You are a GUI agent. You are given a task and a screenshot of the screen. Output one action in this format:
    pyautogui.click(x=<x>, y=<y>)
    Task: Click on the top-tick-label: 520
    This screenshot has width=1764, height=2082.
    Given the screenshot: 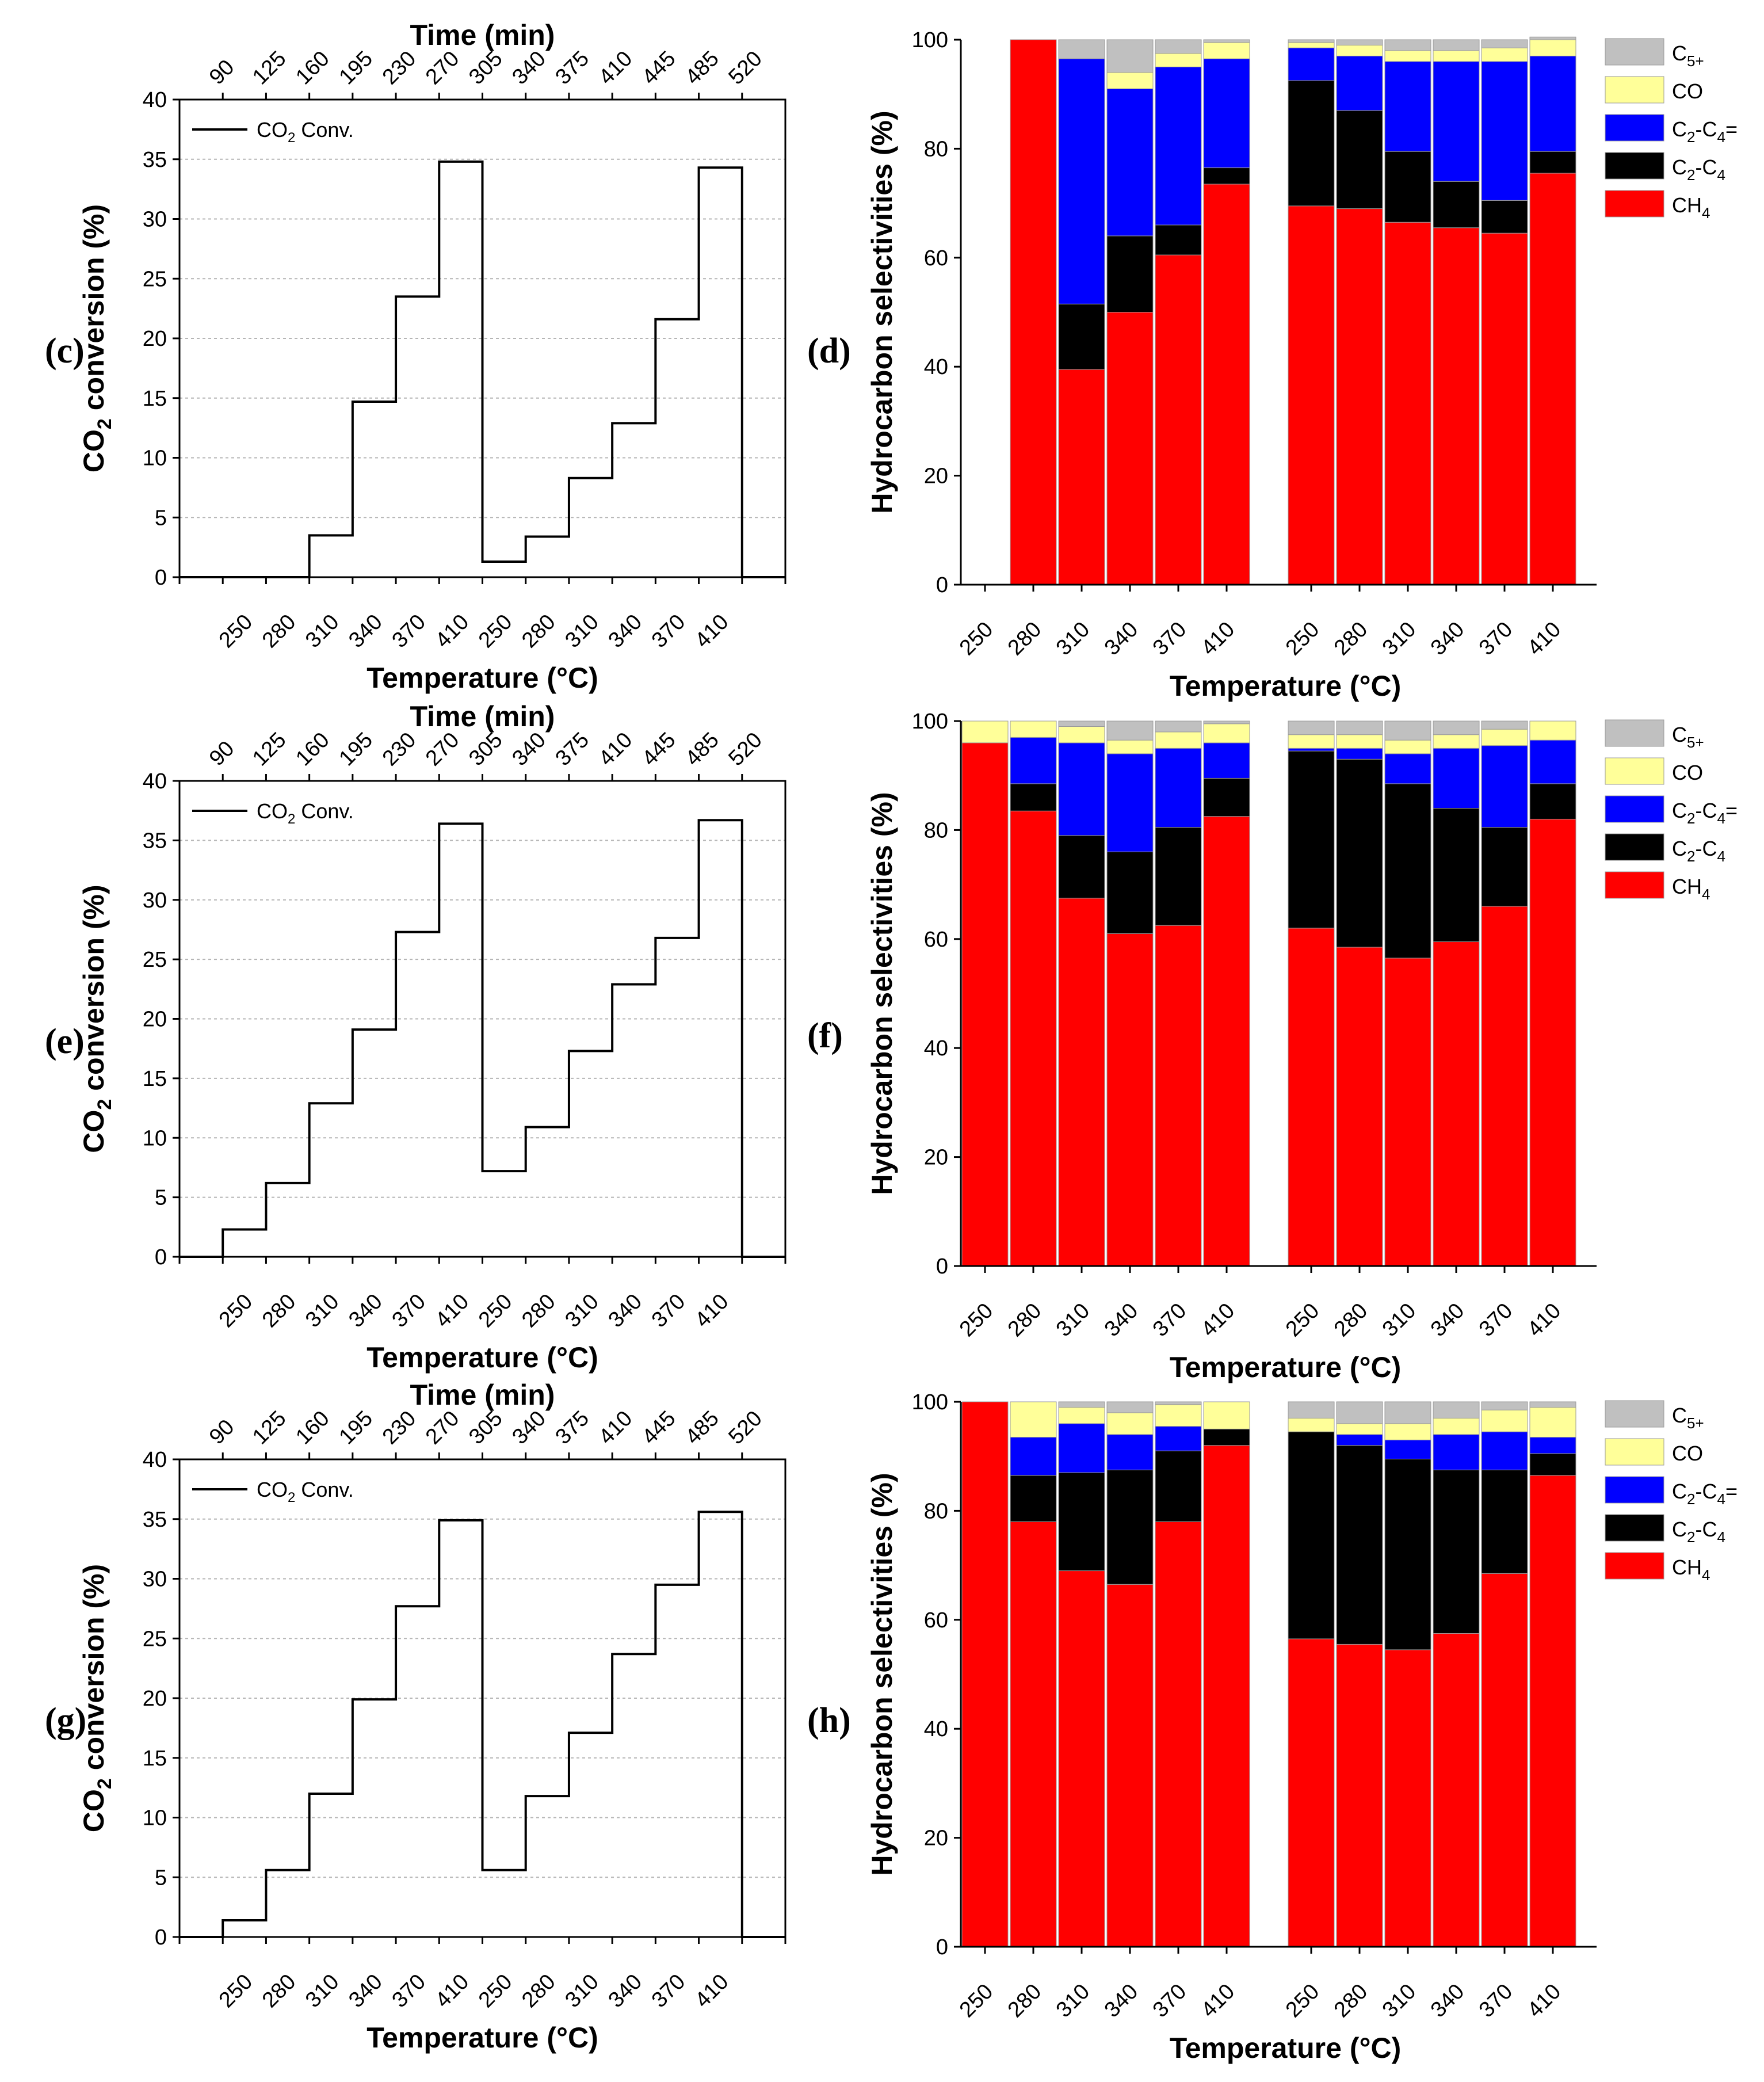 What is the action you would take?
    pyautogui.click(x=745, y=69)
    